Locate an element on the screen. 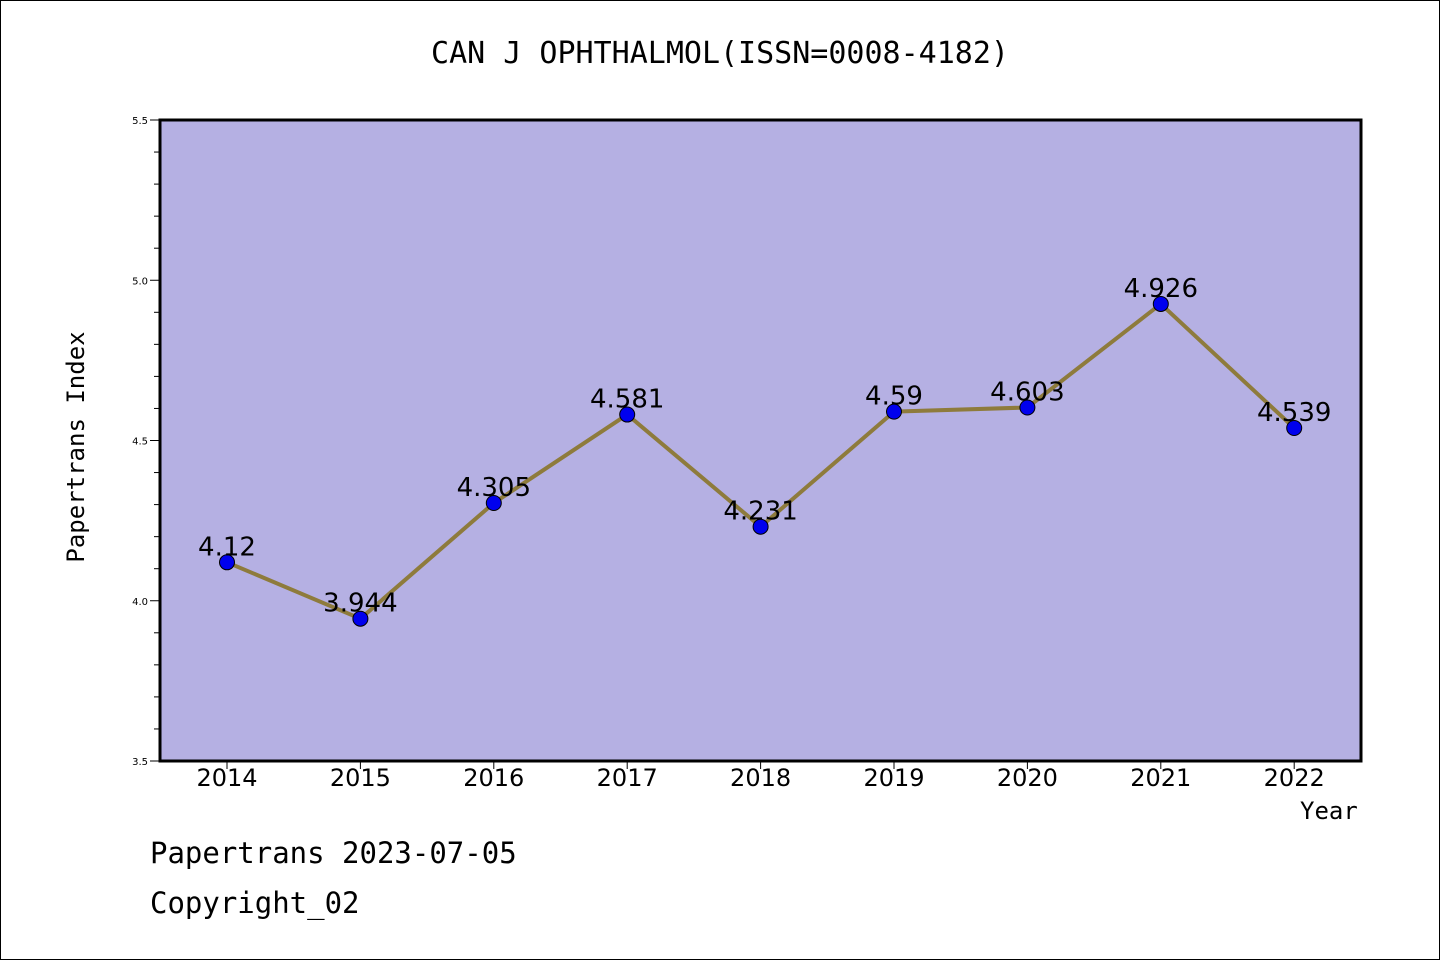 The height and width of the screenshot is (960, 1440). x-tick-label: 2017 is located at coordinates (627, 778).